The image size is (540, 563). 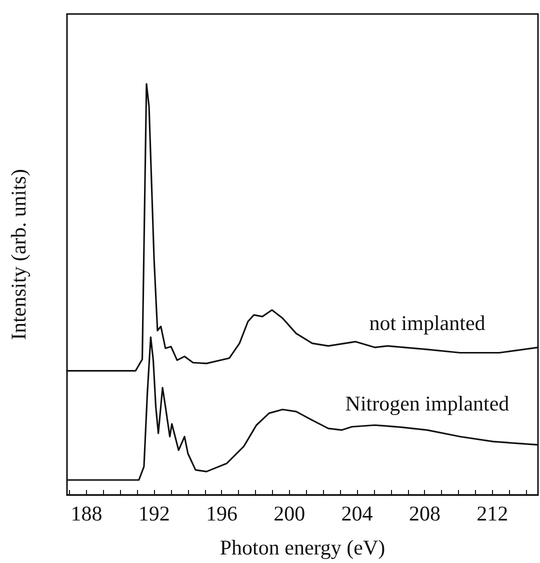 I want to click on series-label: not implanted, so click(x=427, y=322).